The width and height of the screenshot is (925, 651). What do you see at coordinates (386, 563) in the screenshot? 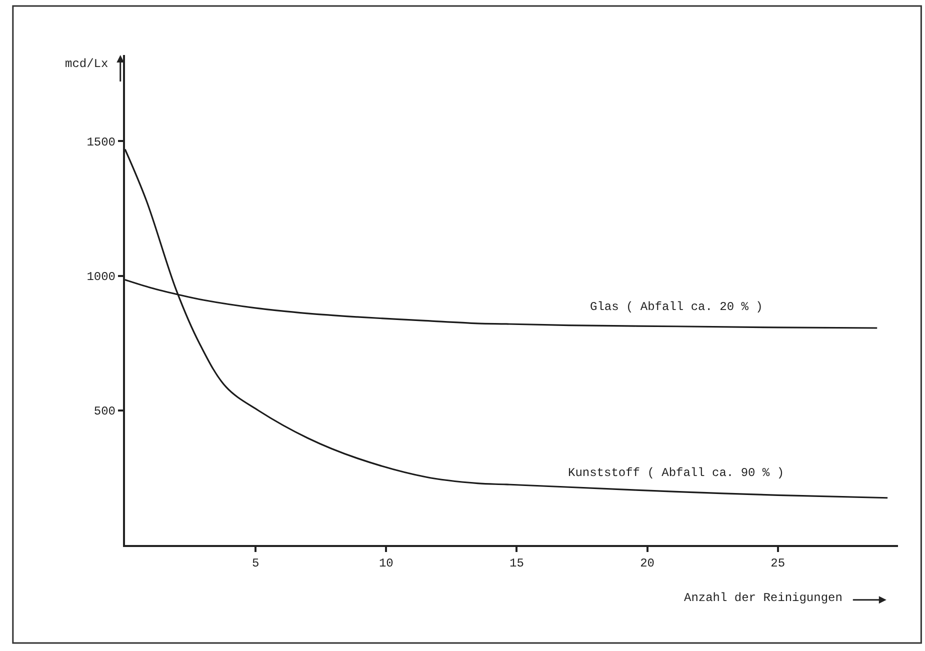
I see `x-tick-label: 10` at bounding box center [386, 563].